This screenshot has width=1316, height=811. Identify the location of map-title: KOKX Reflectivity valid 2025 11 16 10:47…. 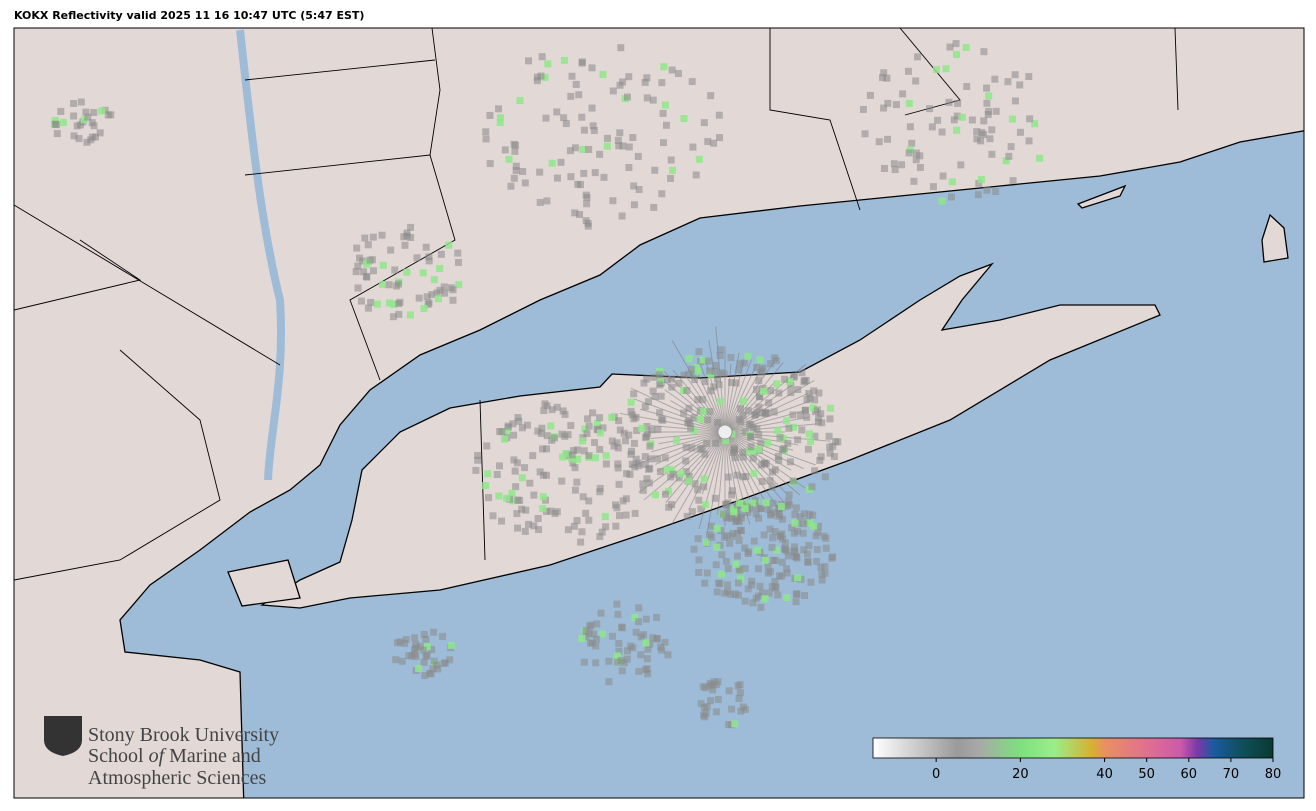
(189, 15).